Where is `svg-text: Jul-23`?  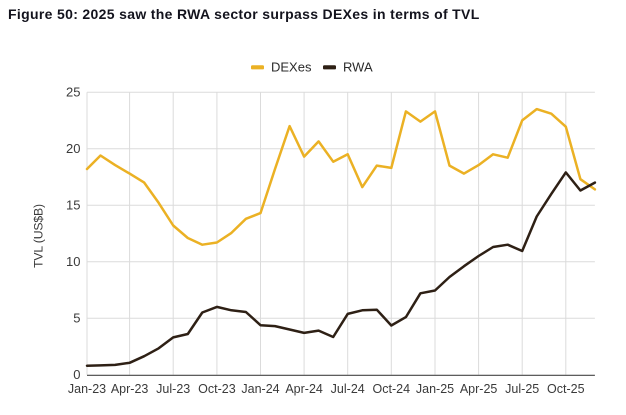
svg-text: Jul-23 is located at coordinates (173, 389).